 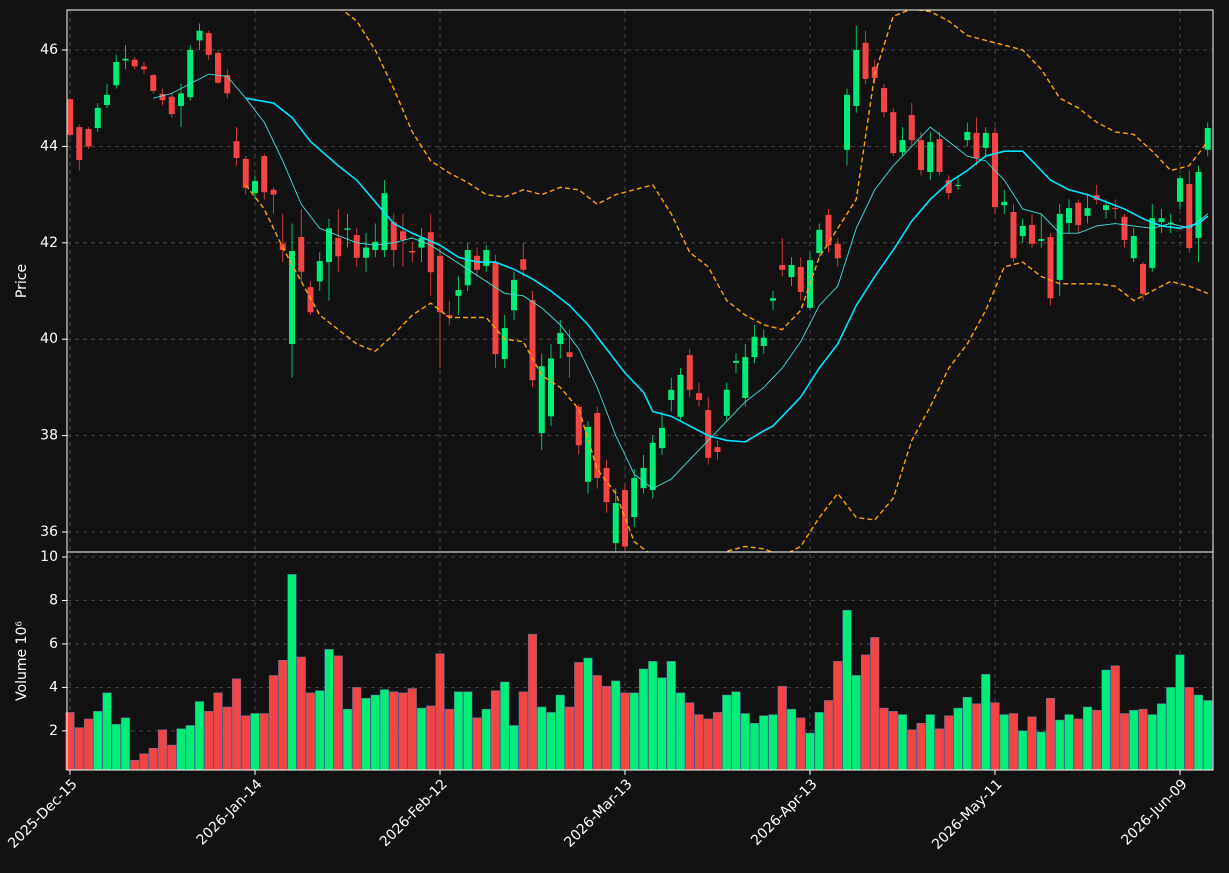 What do you see at coordinates (49, 146) in the screenshot?
I see `y-tick-label: 44` at bounding box center [49, 146].